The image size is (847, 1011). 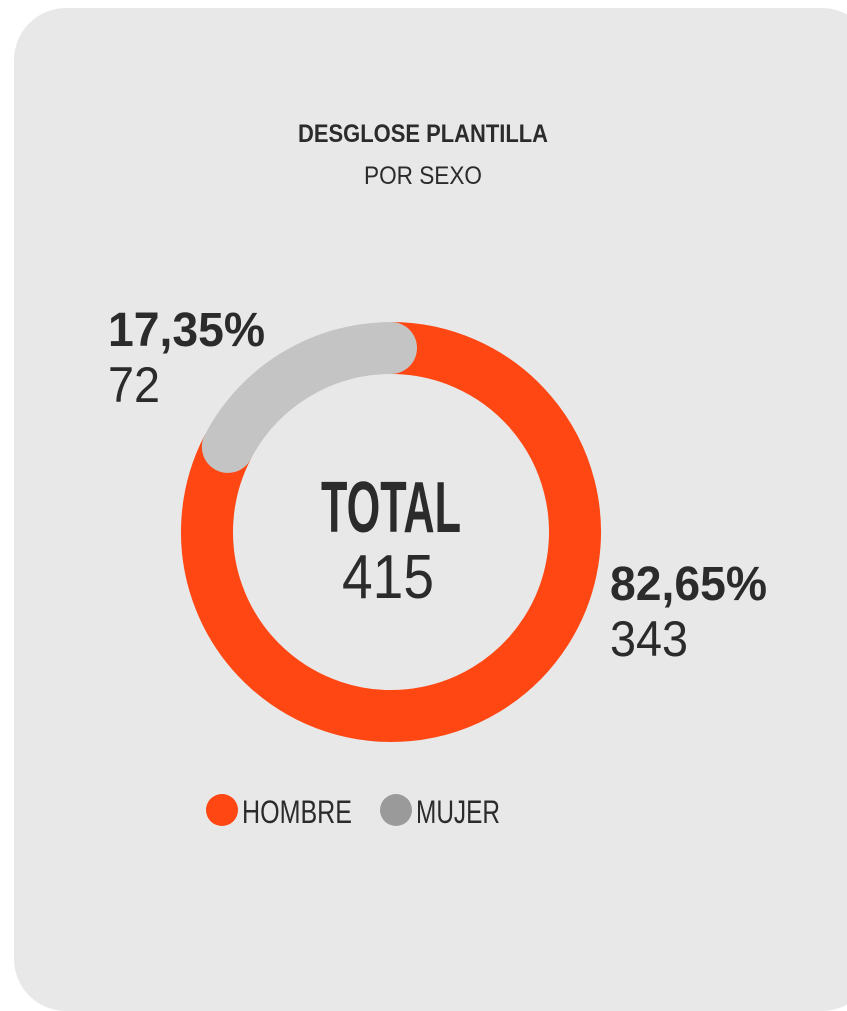 What do you see at coordinates (186, 330) in the screenshot?
I see `value-label: 17,35%` at bounding box center [186, 330].